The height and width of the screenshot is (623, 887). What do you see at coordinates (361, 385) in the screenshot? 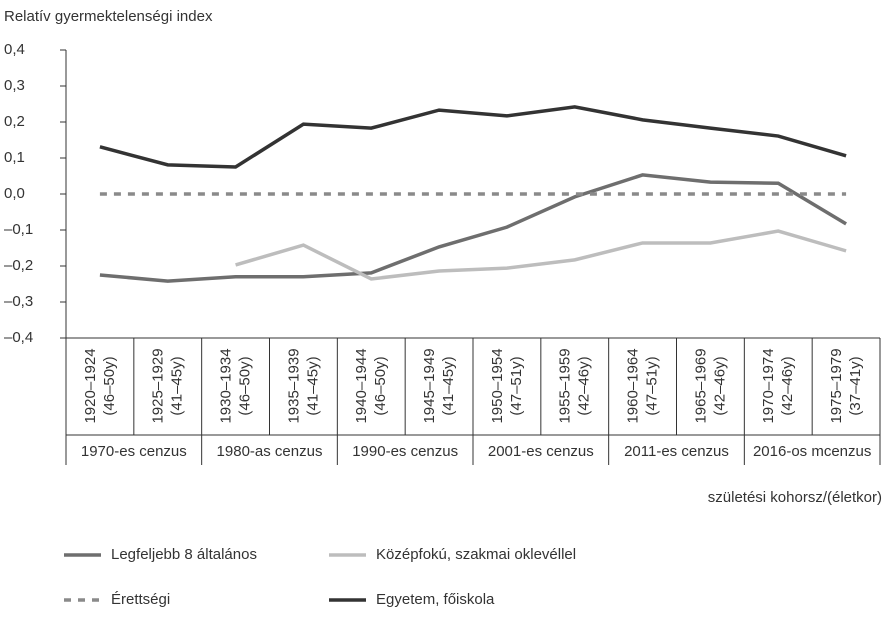
I see `x-tick-label: 1940–1944` at bounding box center [361, 385].